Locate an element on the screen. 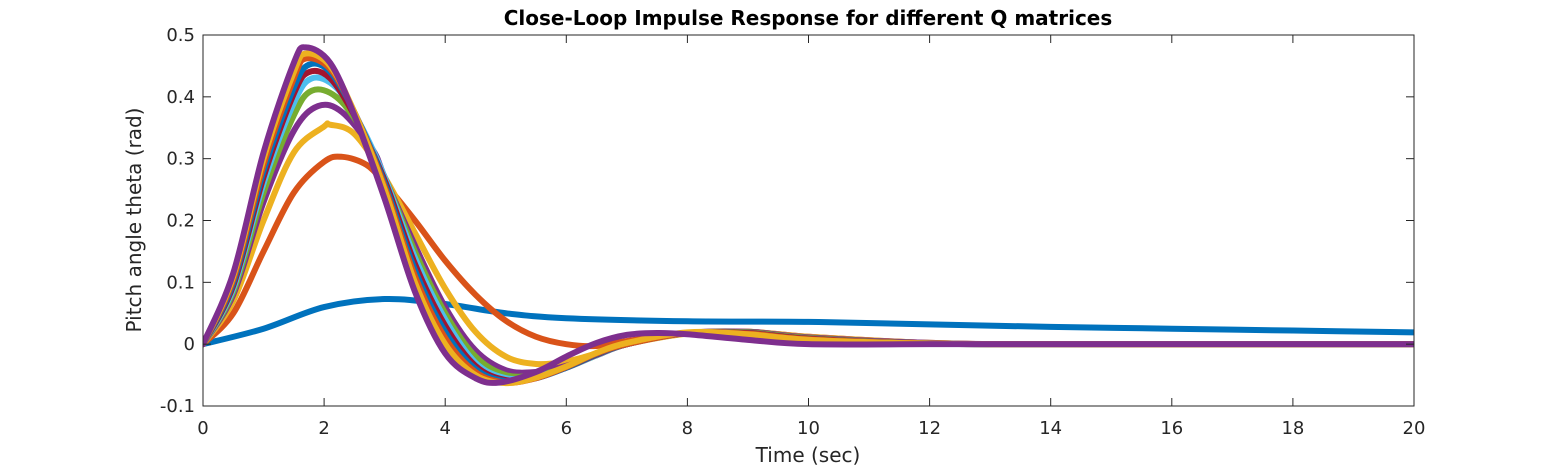  y-tick-label: 0.4 is located at coordinates (180, 97).